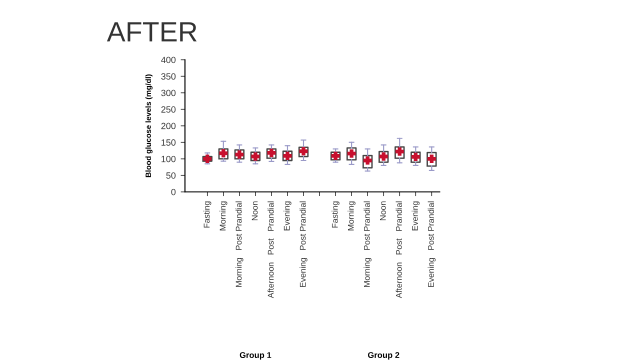  I want to click on y-tick-label: 250, so click(168, 109).